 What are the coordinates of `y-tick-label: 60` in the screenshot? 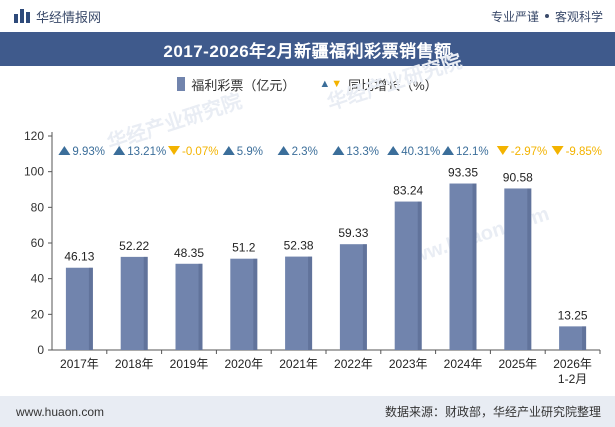 It's located at (38, 243).